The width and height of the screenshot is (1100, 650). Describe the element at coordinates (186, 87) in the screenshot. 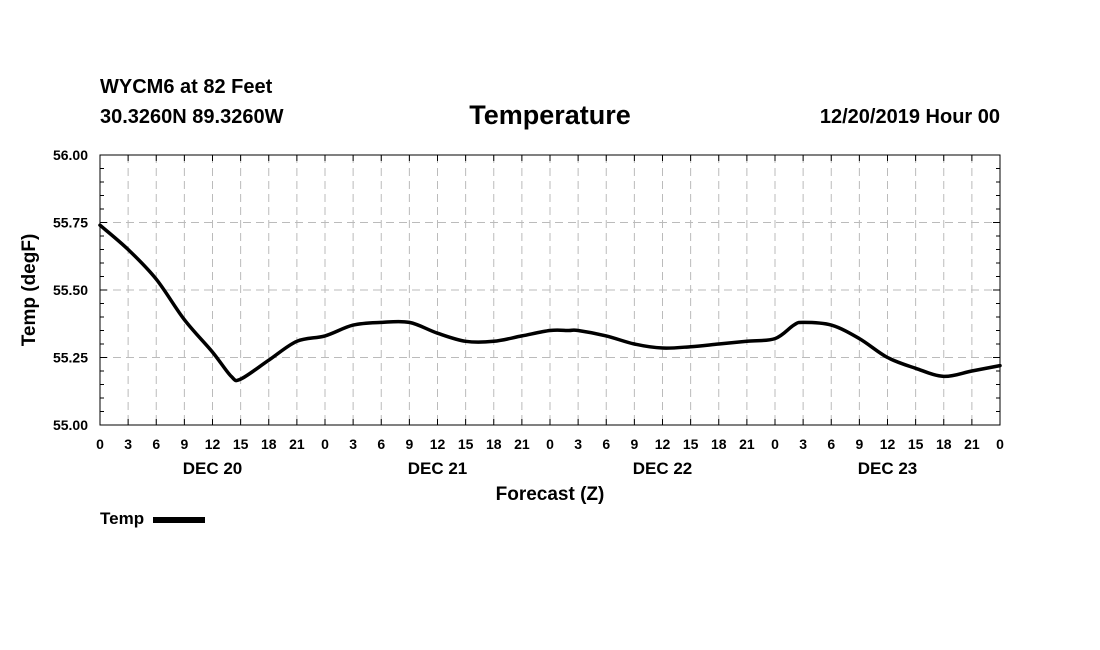

I see `station-name: WYCM6 at 82 Feet` at that location.